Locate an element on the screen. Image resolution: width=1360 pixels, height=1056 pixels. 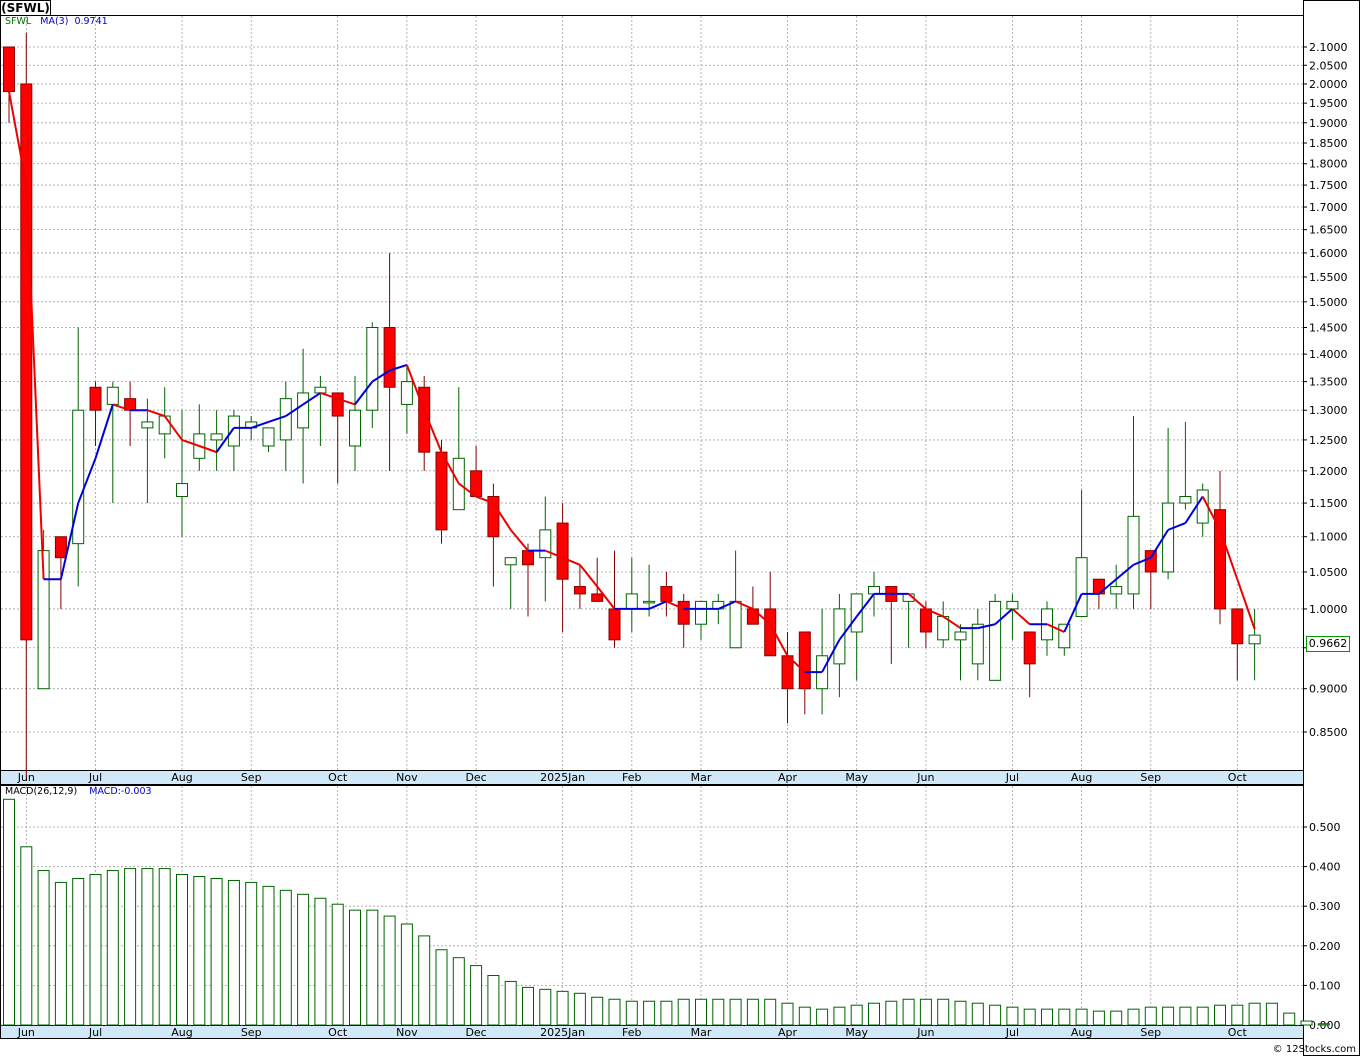
macd-tick-label: 0.500 is located at coordinates (1325, 827).